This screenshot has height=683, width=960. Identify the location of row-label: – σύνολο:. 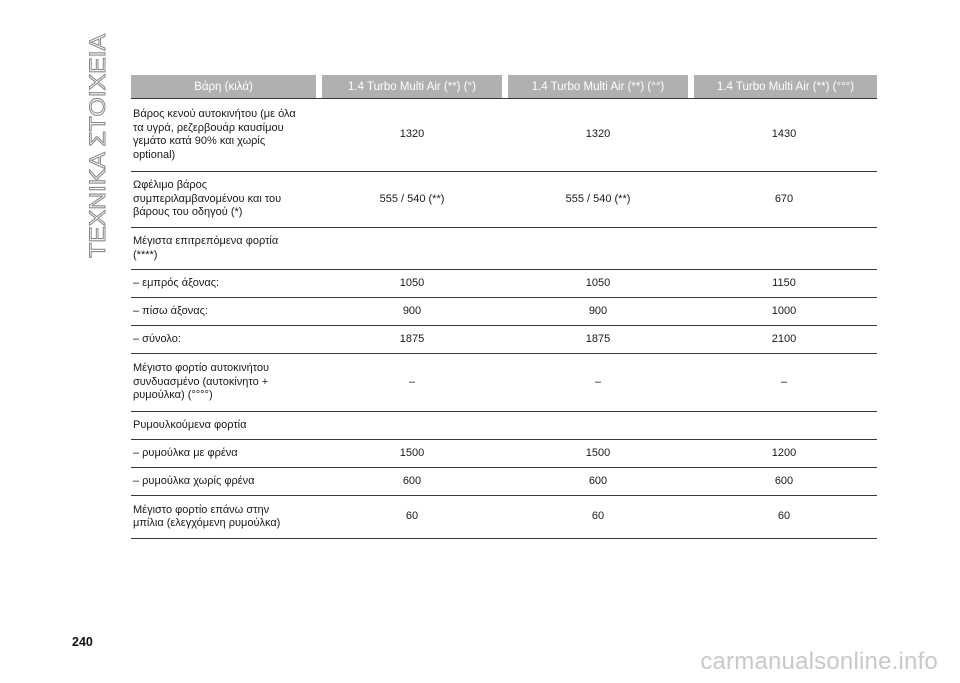
(225, 339).